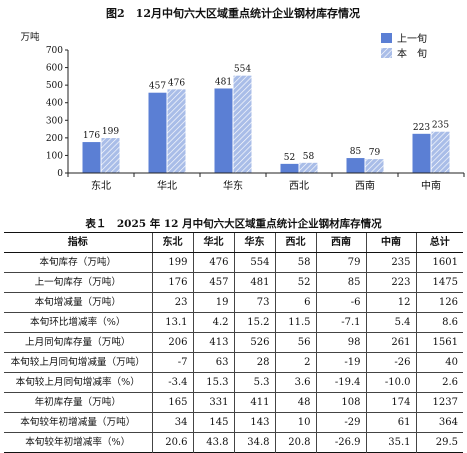 Image resolution: width=467 pixels, height=453 pixels. What do you see at coordinates (213, 302) in the screenshot?
I see `table-cell: 19` at bounding box center [213, 302].